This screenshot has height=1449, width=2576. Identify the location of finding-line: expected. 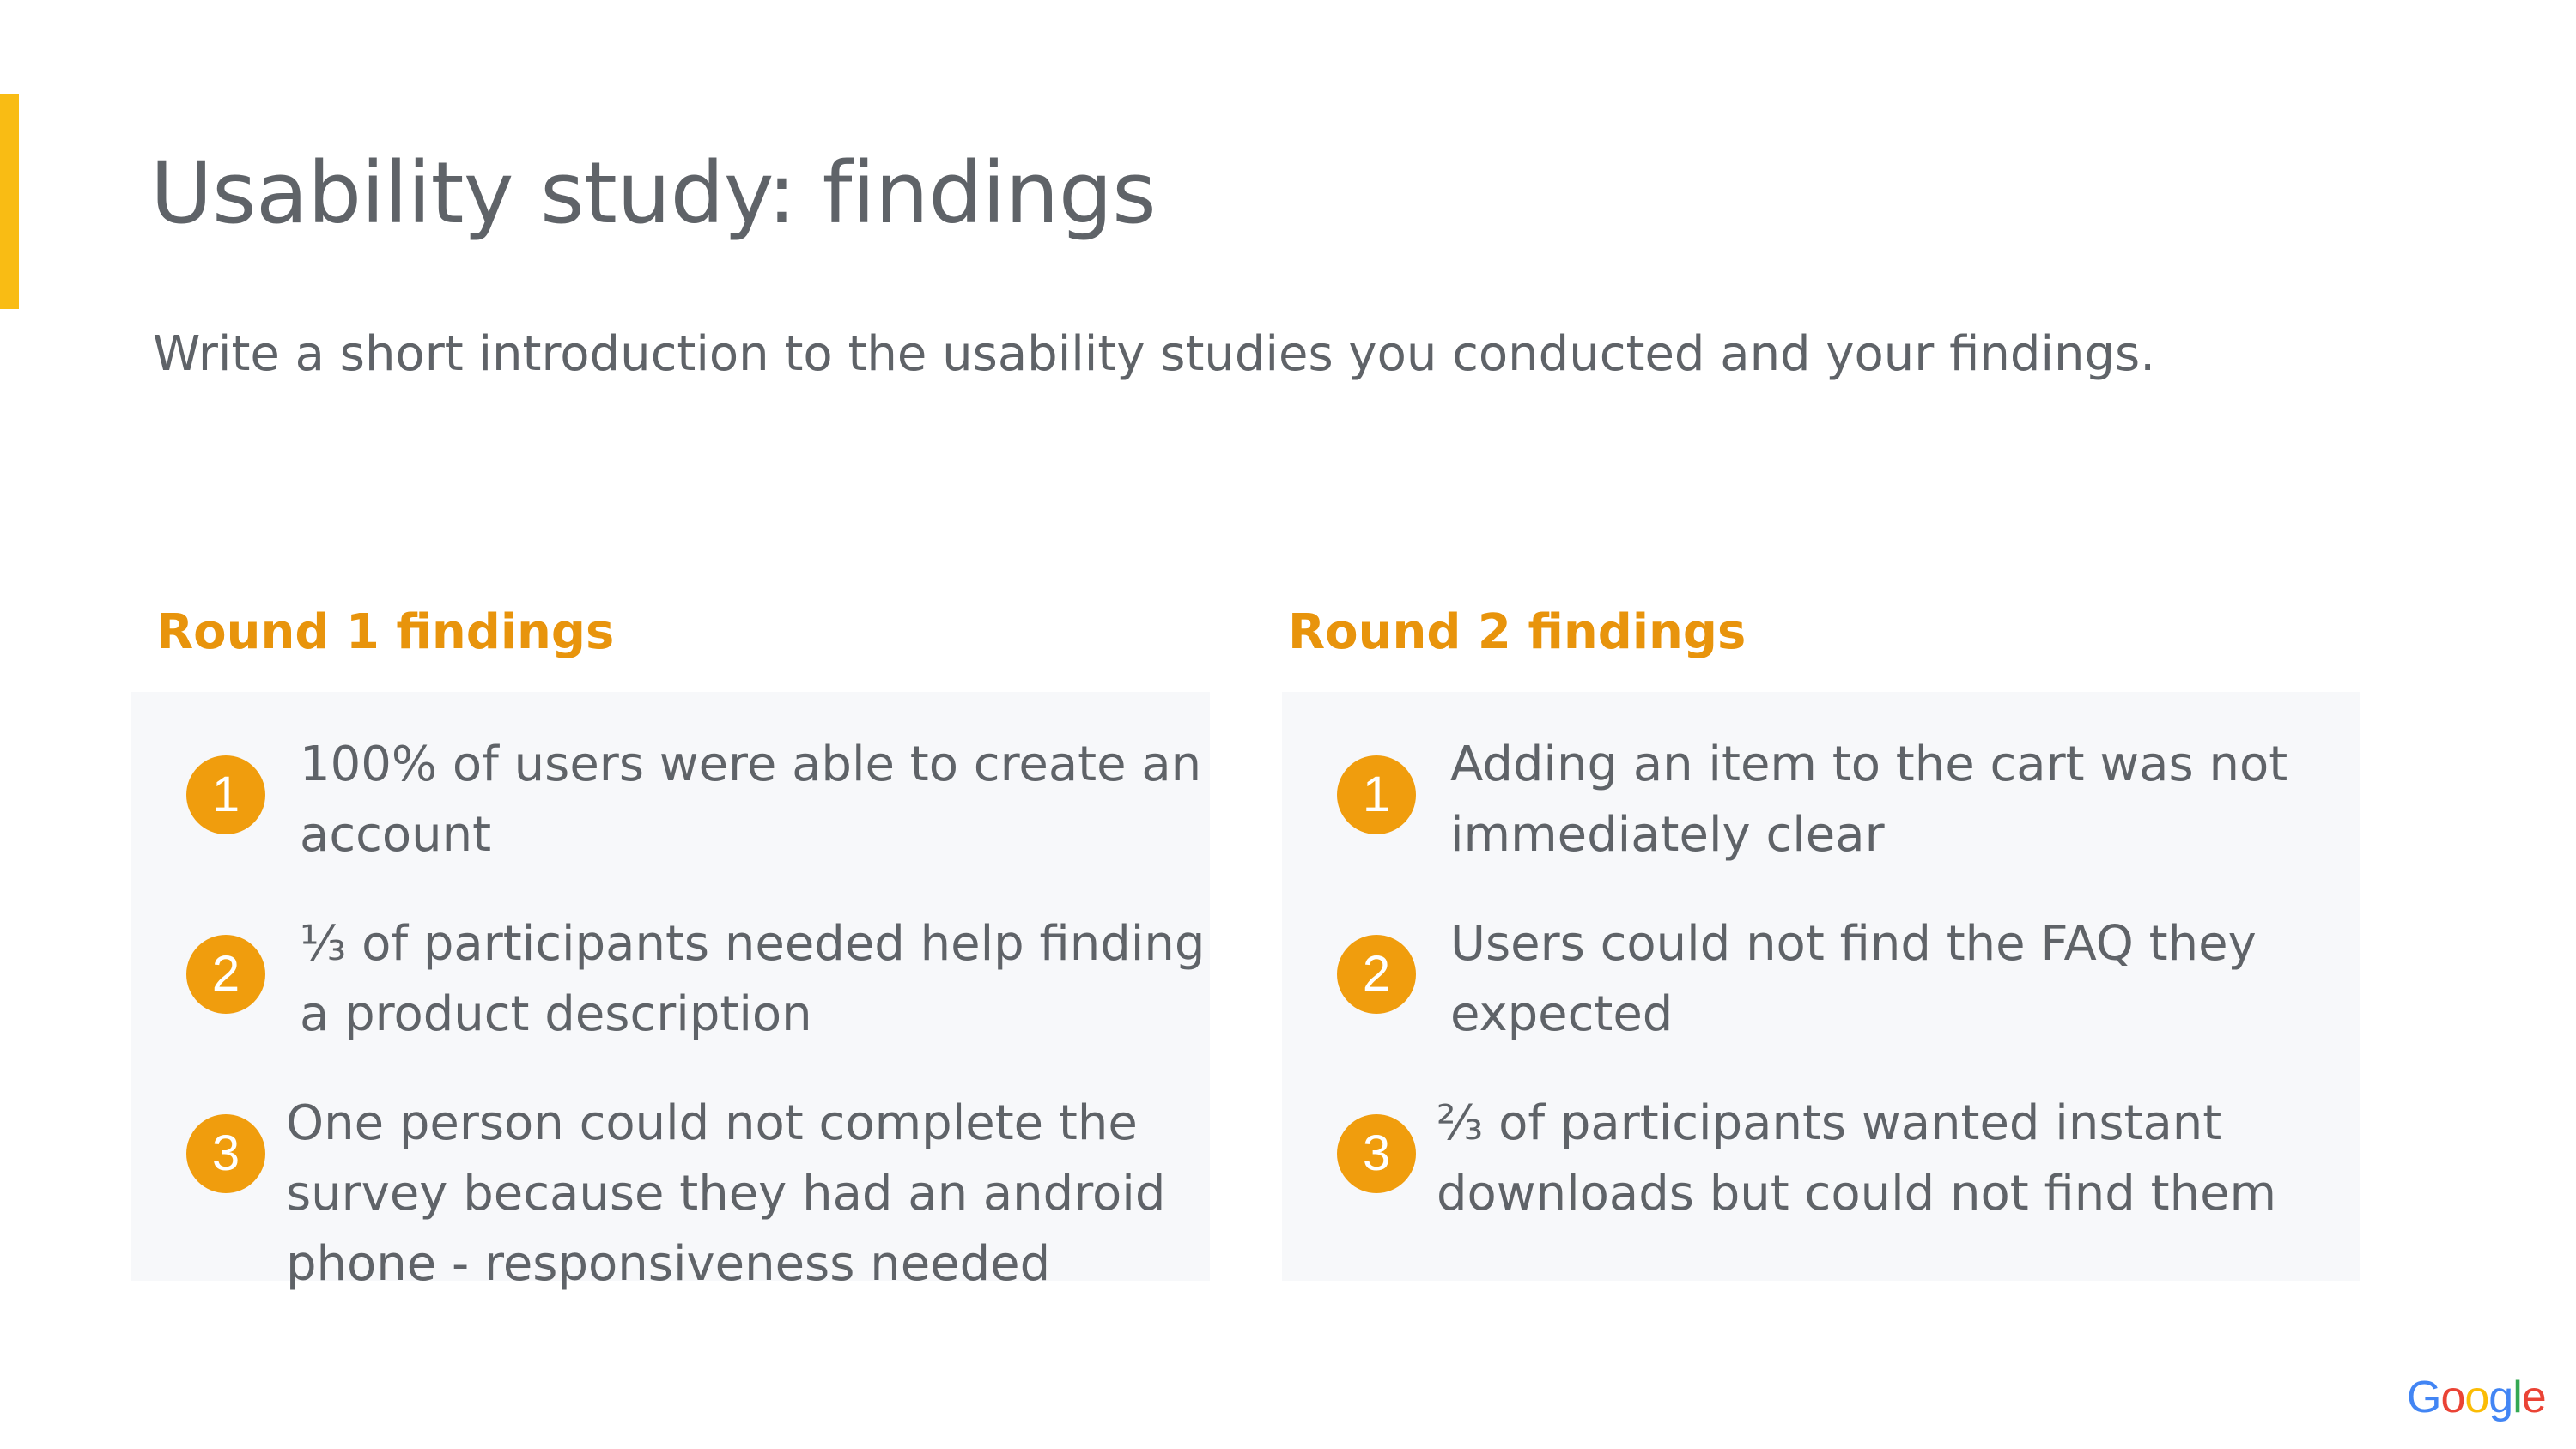
(1562, 1014).